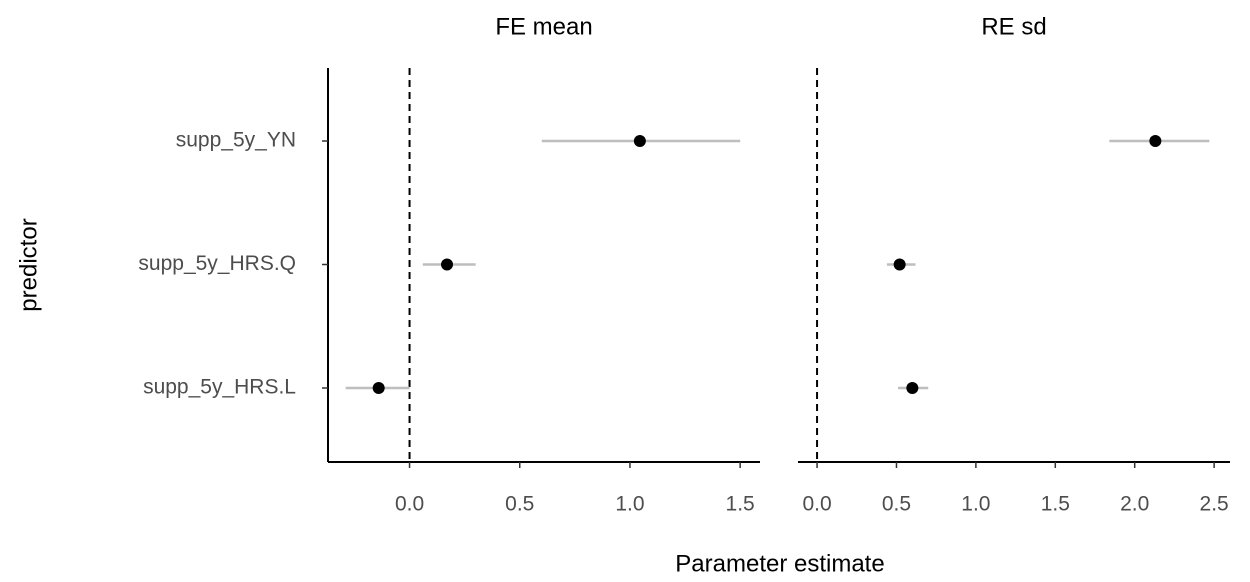 This screenshot has height=582, width=1250. What do you see at coordinates (779, 563) in the screenshot?
I see `x-axis-title: Parameter estimate` at bounding box center [779, 563].